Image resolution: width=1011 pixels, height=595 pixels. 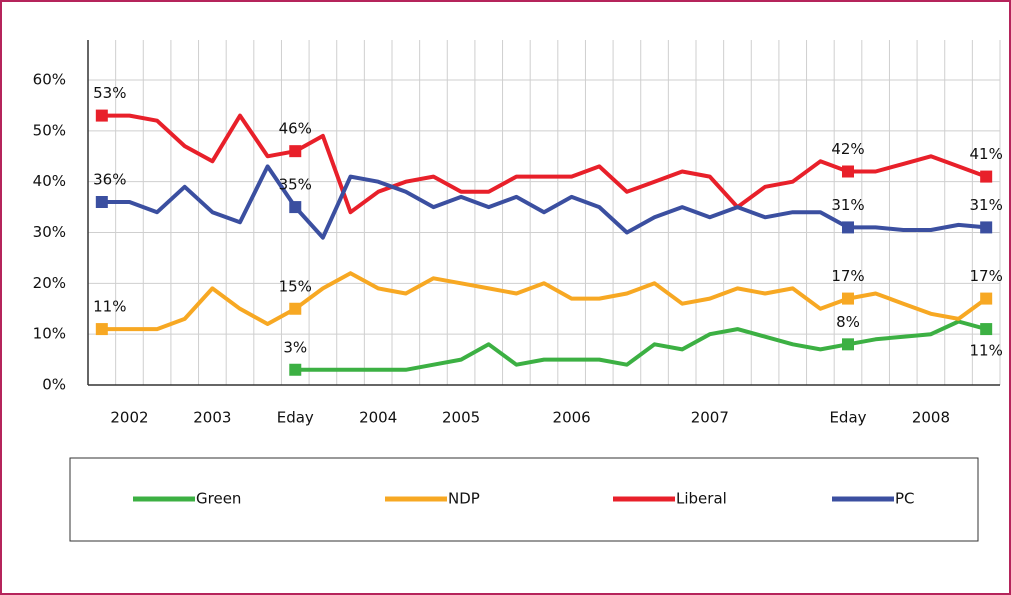 I want to click on y-tick-label: 40%, so click(x=49, y=181).